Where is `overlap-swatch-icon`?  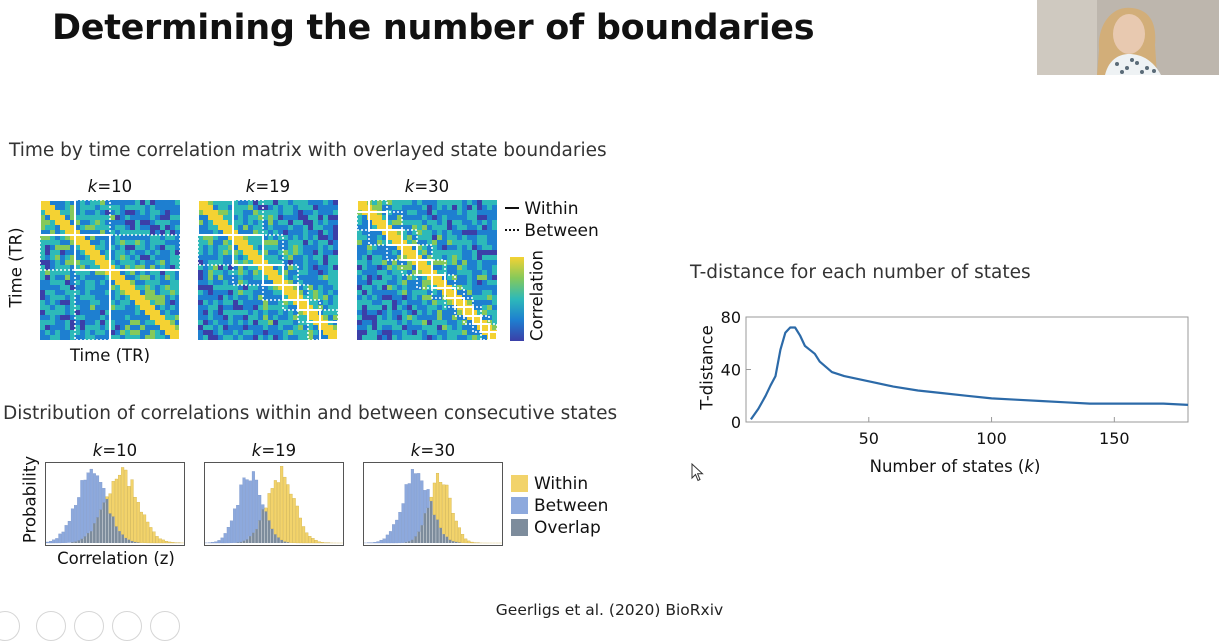 overlap-swatch-icon is located at coordinates (519, 527).